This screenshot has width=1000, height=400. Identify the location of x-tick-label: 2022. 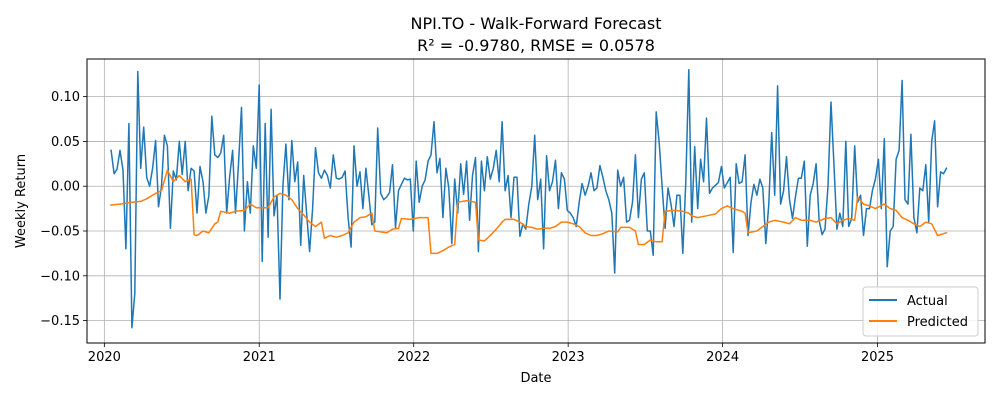
(413, 357).